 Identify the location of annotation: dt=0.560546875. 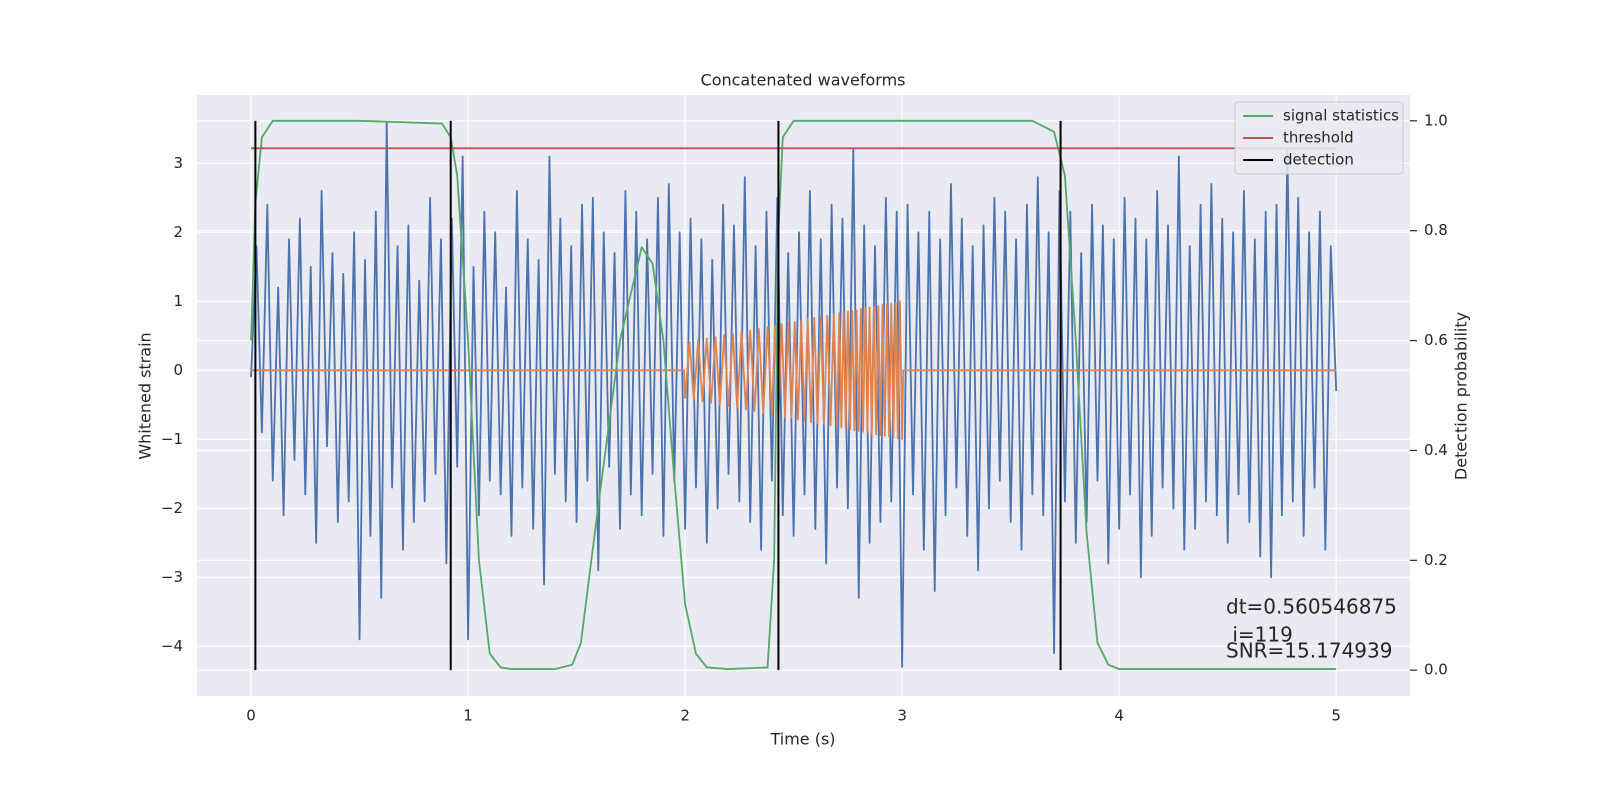
(1311, 607).